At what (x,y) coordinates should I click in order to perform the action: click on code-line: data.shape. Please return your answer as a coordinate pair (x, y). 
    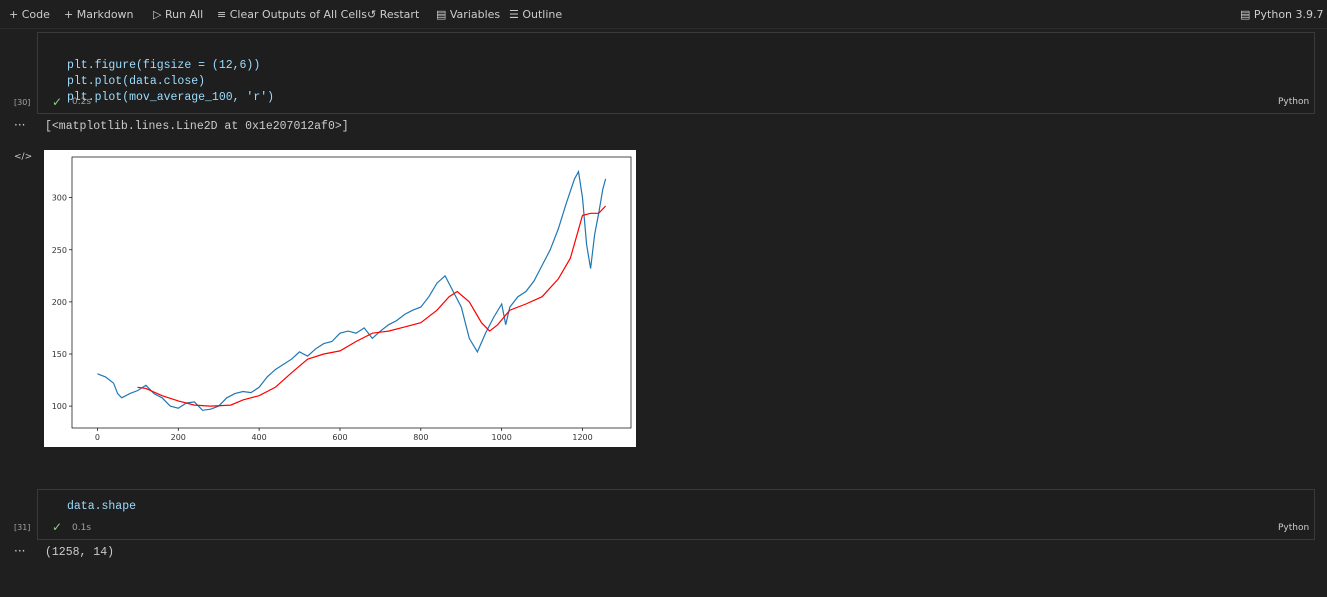
    Looking at the image, I should click on (102, 506).